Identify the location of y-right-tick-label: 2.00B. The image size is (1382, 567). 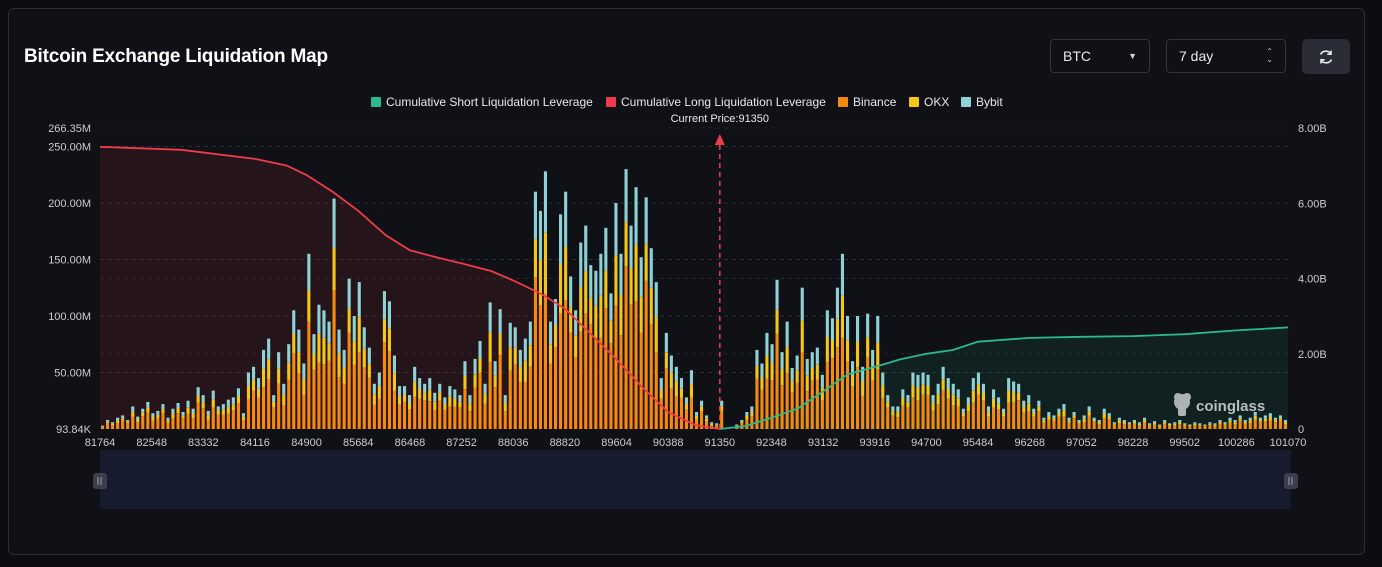
(1312, 355).